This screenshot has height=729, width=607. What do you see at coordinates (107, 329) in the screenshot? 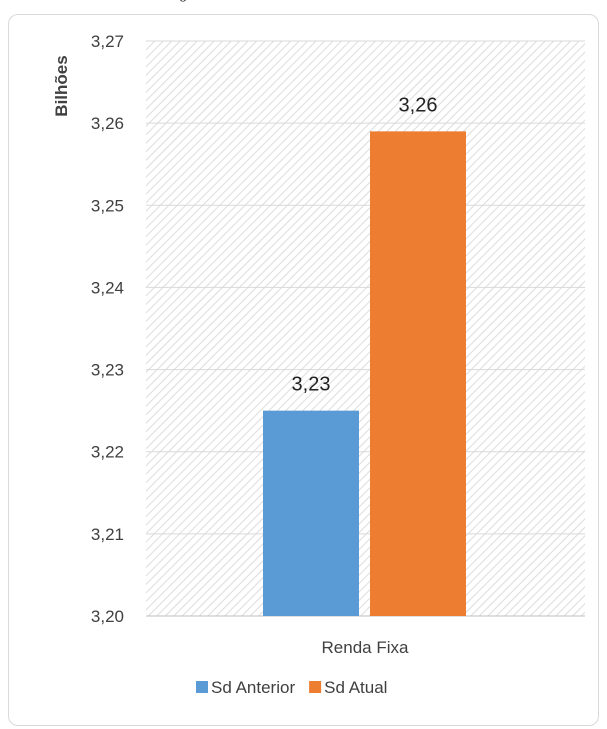
I see `y-tick-labels: 3,20 3,21 3,22 3,23 3,24 3,25 3,26 3,27` at bounding box center [107, 329].